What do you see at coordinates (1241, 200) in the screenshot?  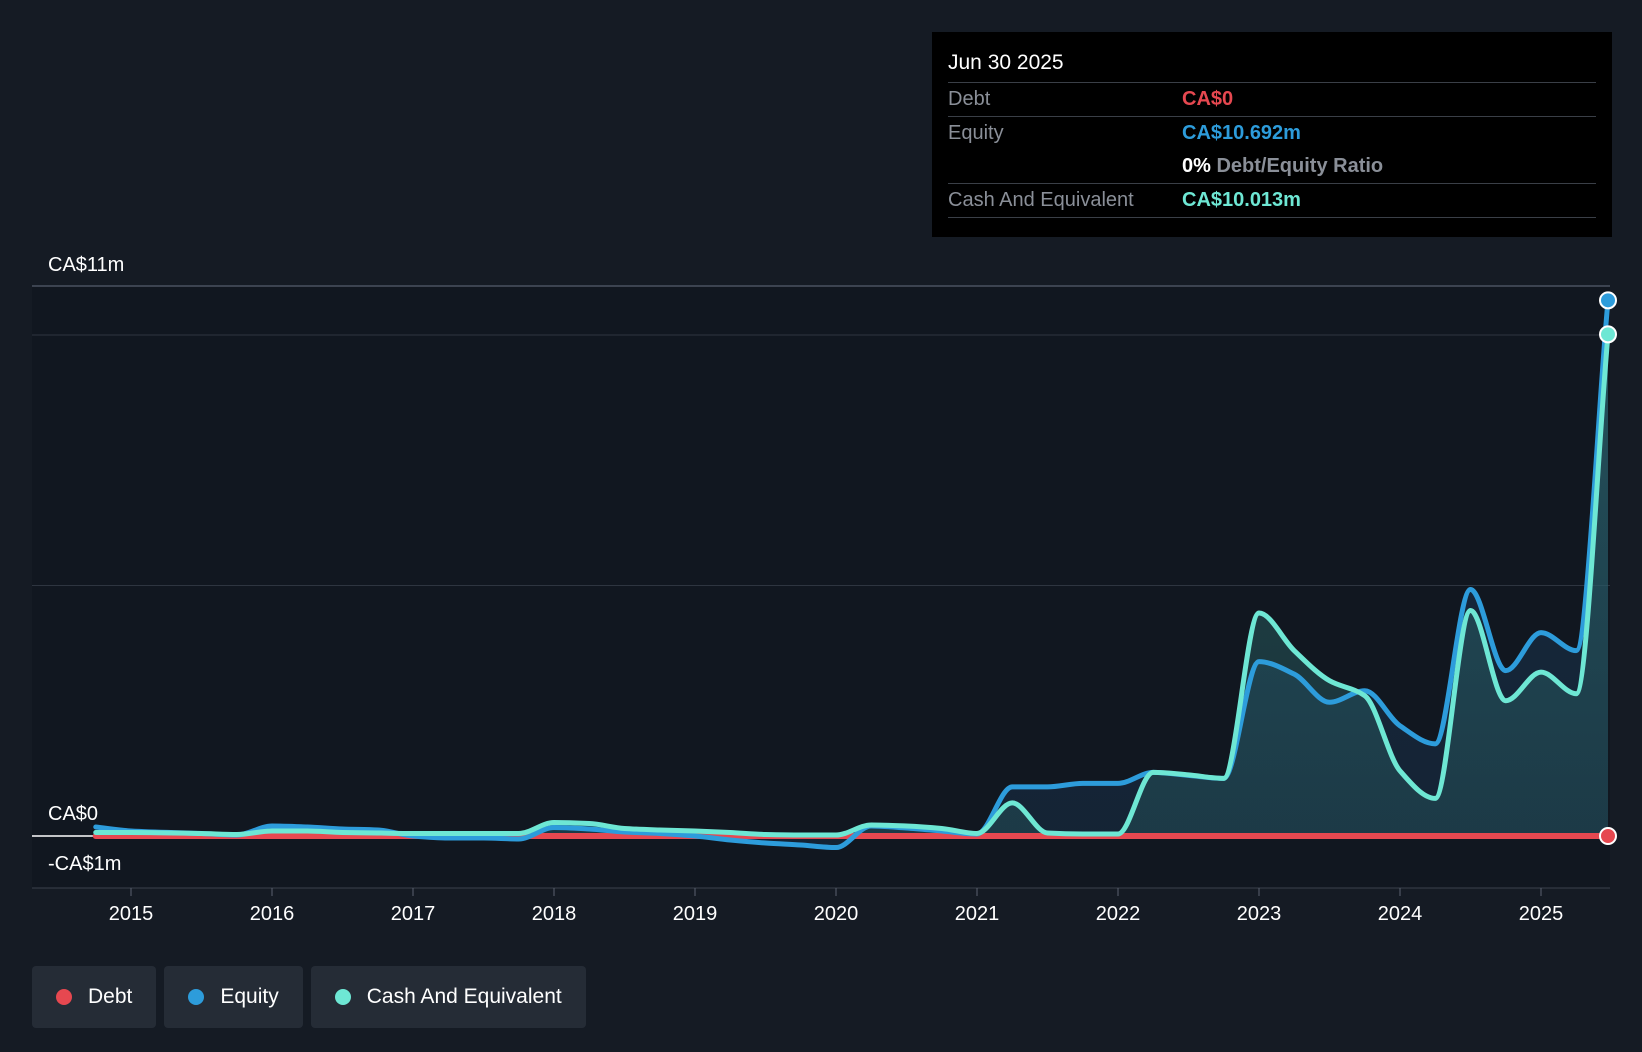 I see `tooltip-cash-value: CA$10.013m` at bounding box center [1241, 200].